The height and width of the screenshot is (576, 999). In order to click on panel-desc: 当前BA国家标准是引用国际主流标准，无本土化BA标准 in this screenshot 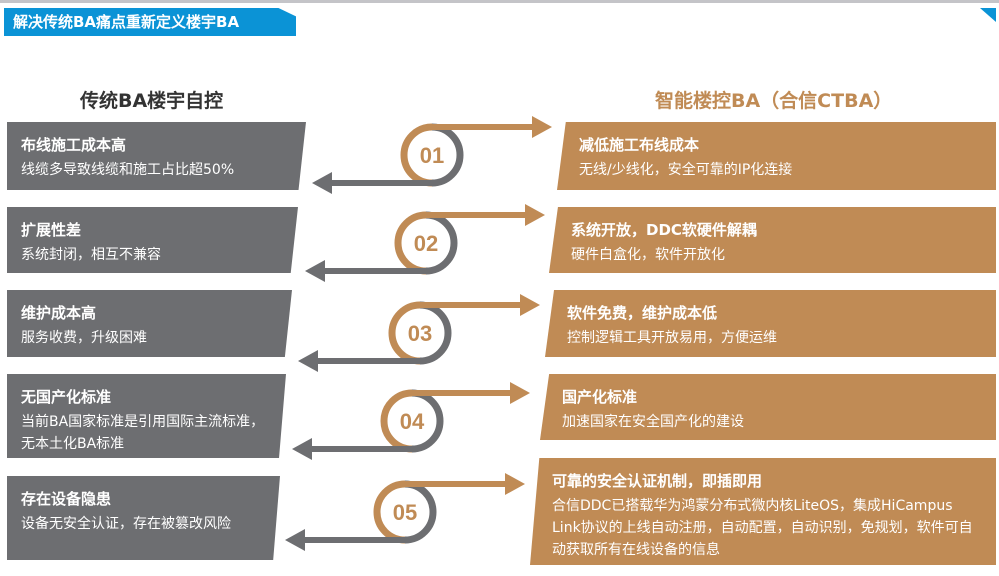, I will do `click(143, 433)`.